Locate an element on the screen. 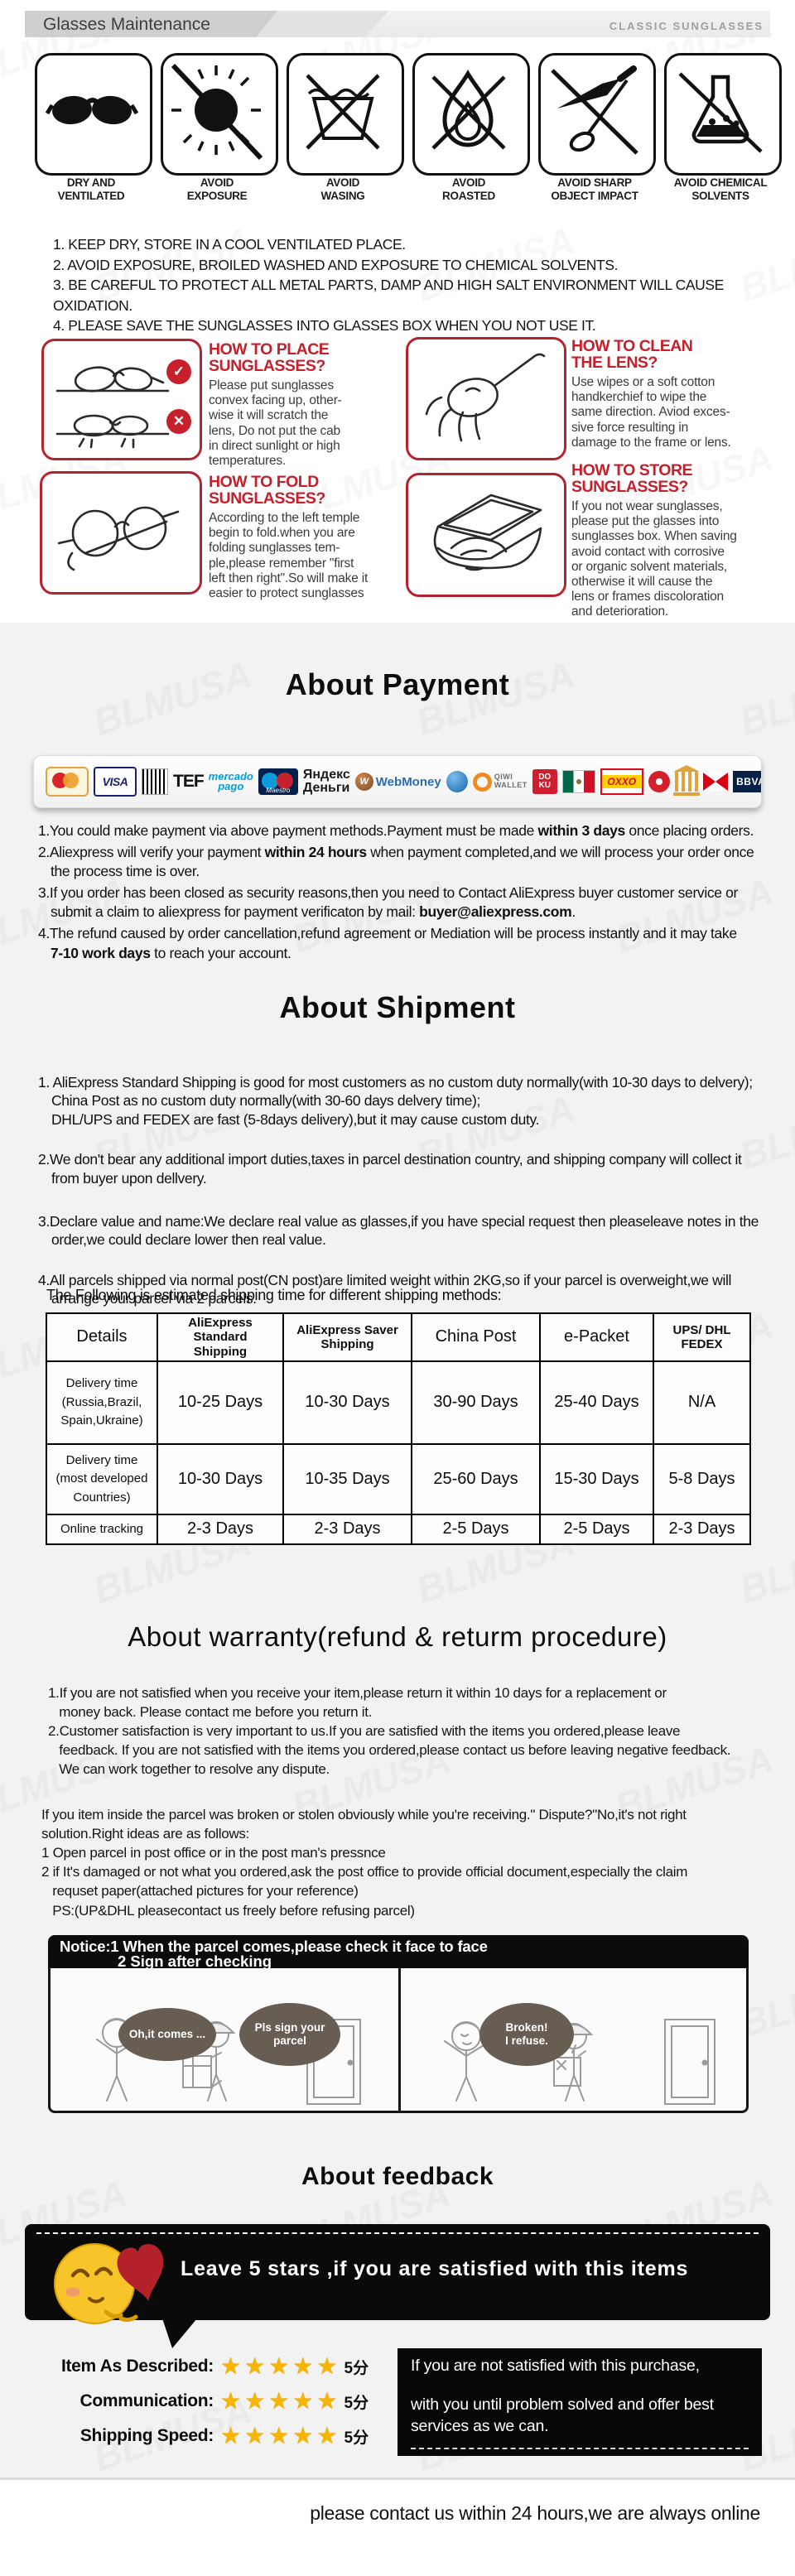  header-cell: e-Packet is located at coordinates (596, 1337).